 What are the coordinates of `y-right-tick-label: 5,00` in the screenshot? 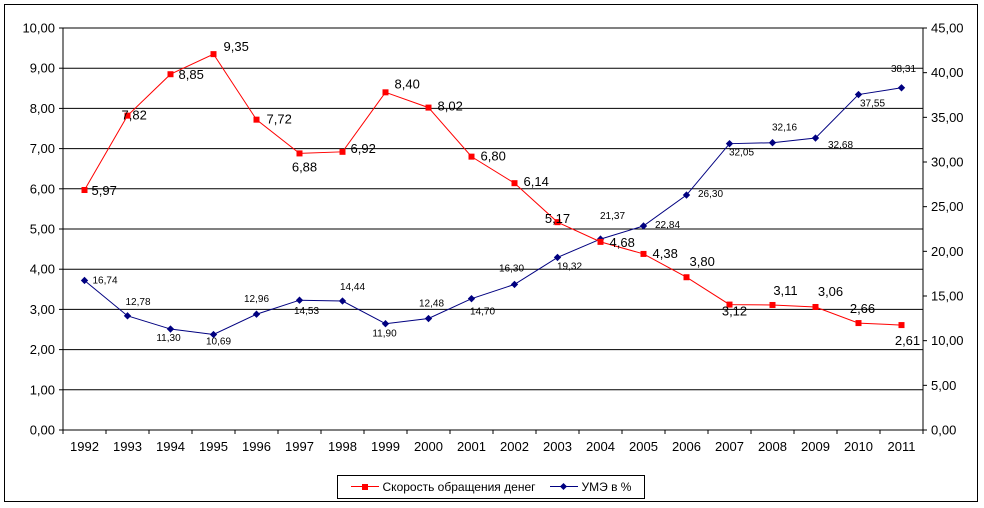 It's located at (943, 385).